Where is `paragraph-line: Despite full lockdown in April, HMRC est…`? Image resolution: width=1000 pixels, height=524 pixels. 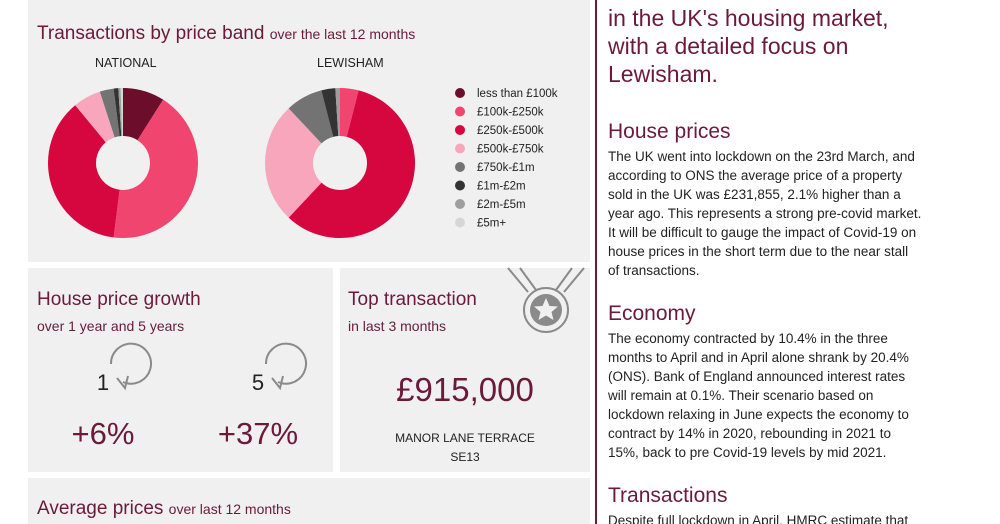 paragraph-line: Despite full lockdown in April, HMRC est… is located at coordinates (758, 518).